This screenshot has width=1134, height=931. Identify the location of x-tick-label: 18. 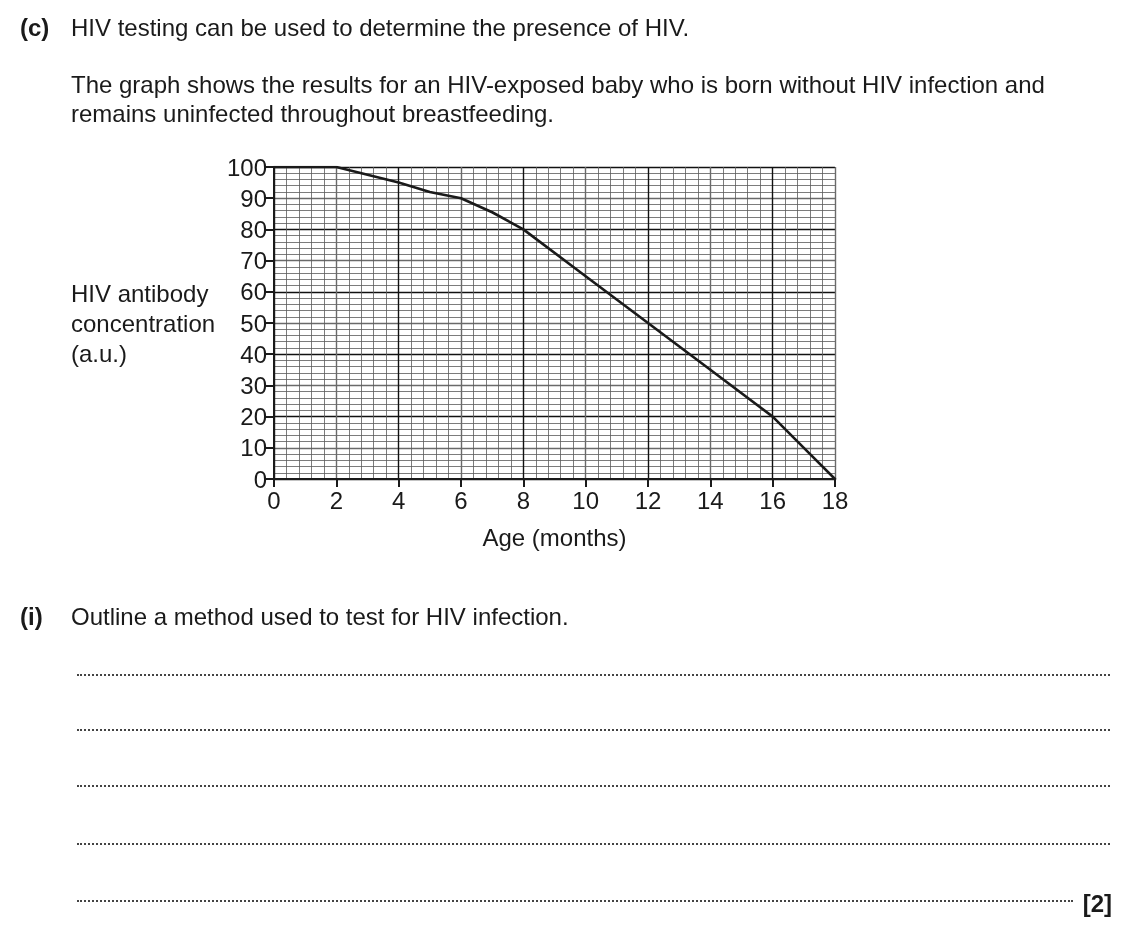
(835, 500).